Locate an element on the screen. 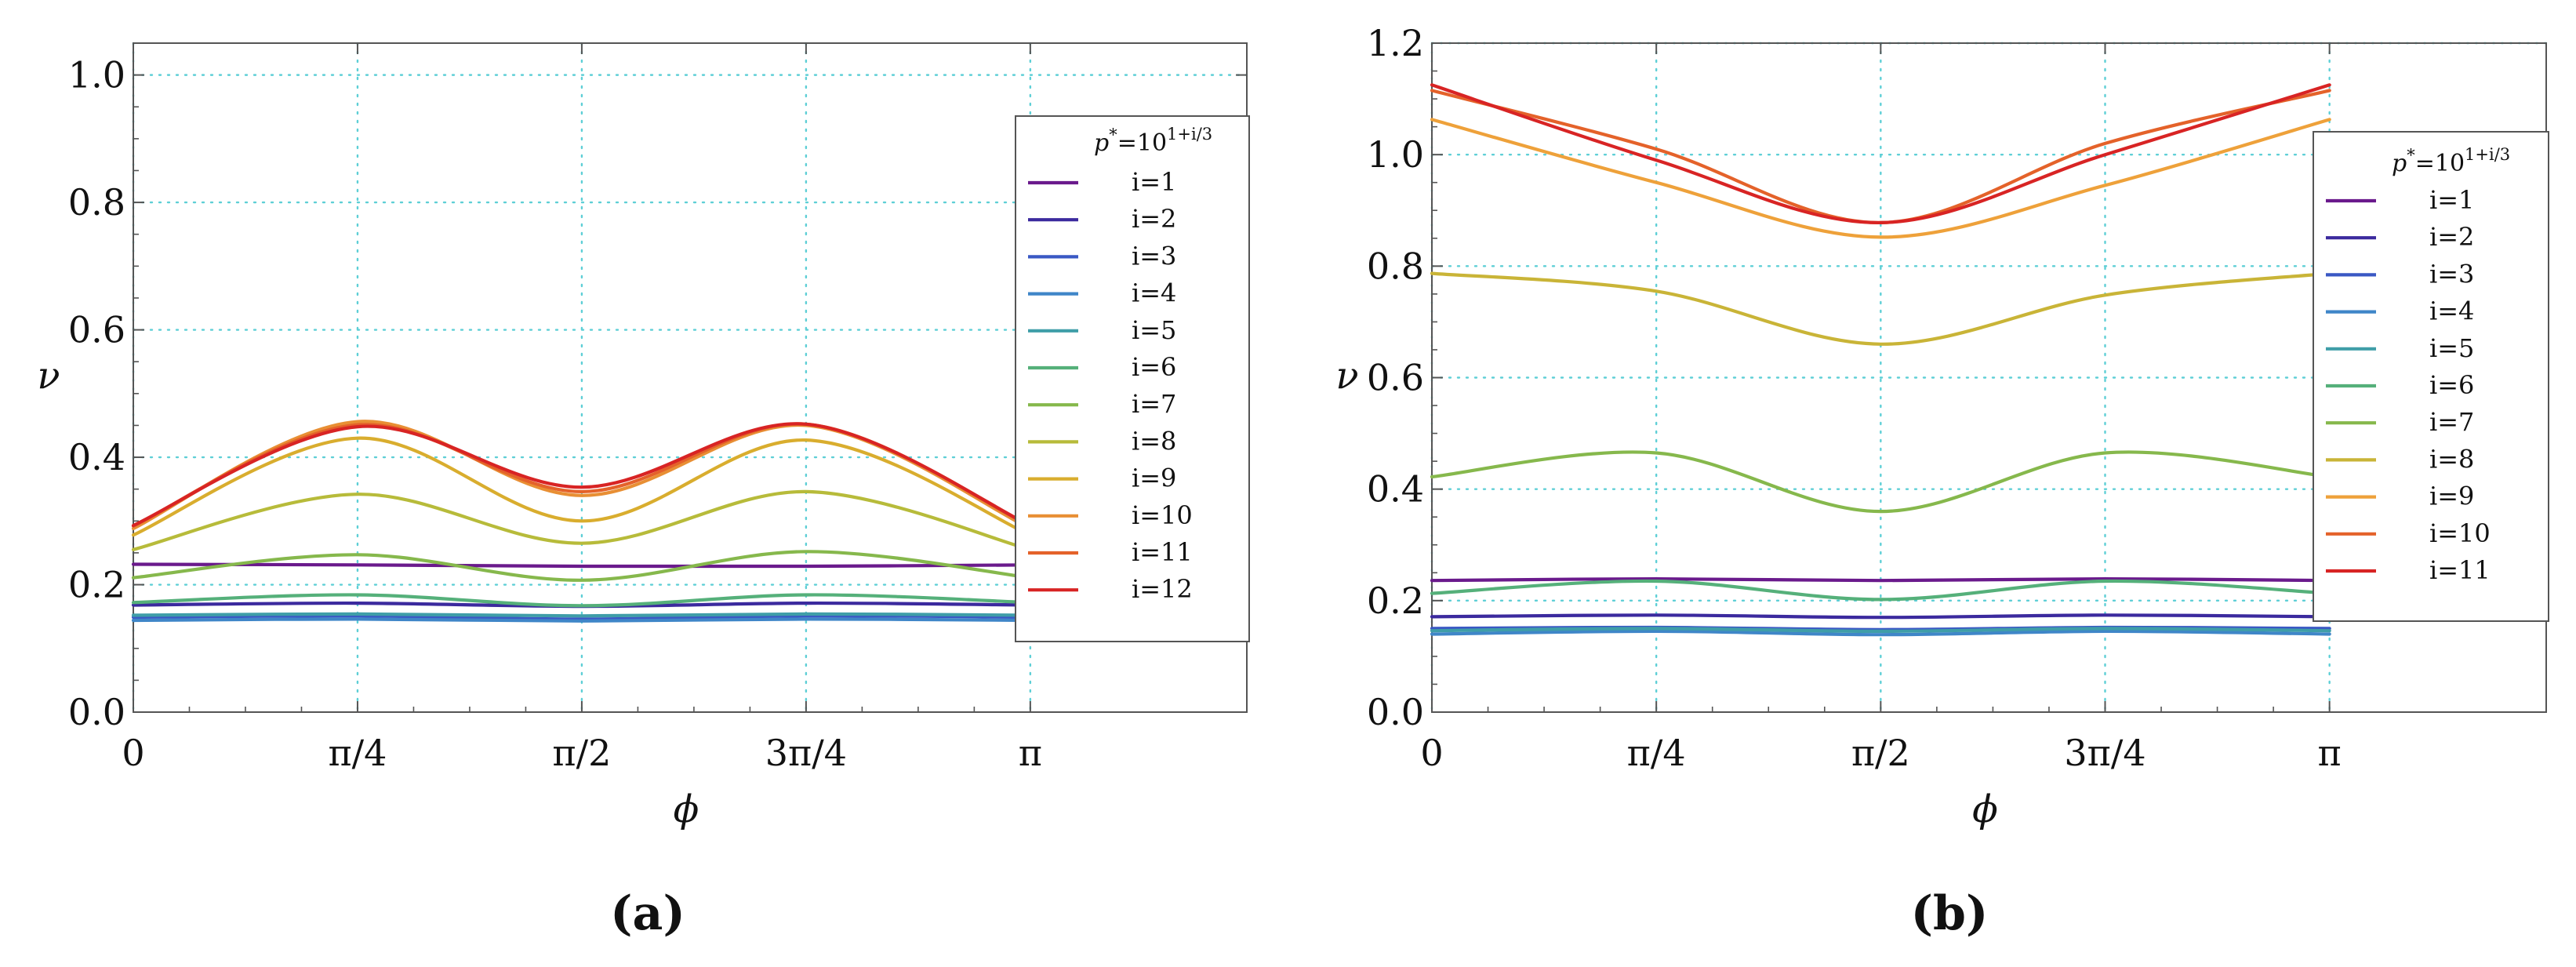 The width and height of the screenshot is (2576, 967). y-tick-label: 1.2 is located at coordinates (1395, 43).